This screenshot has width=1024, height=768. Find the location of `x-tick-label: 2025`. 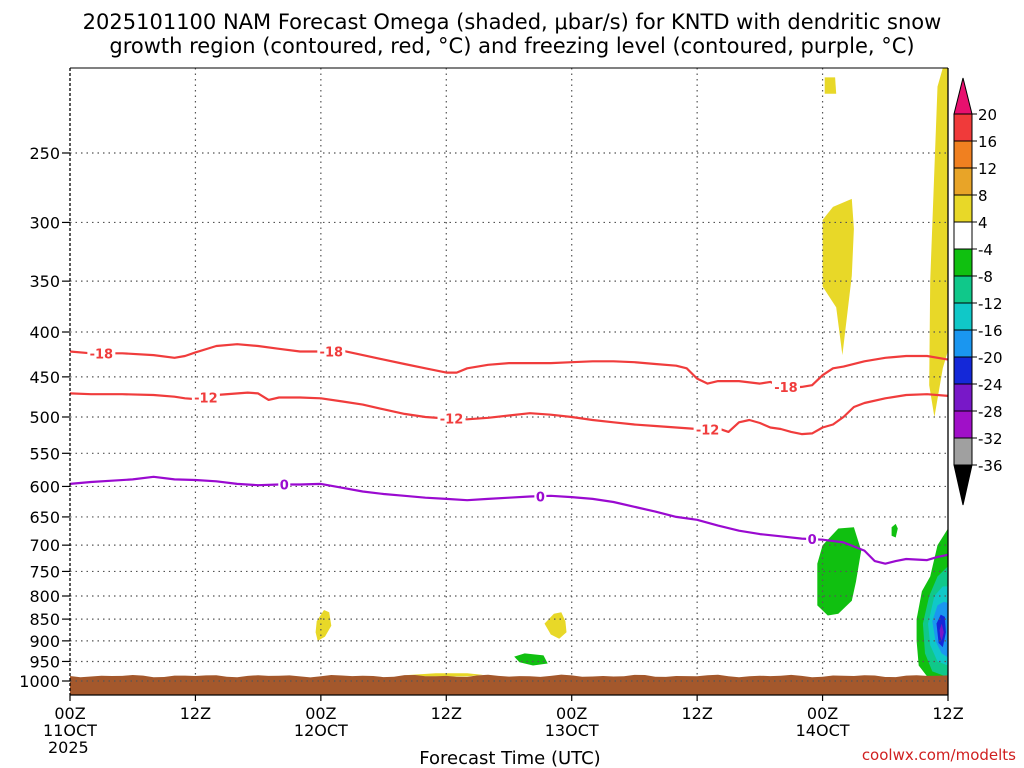

x-tick-label: 2025 is located at coordinates (68, 747).